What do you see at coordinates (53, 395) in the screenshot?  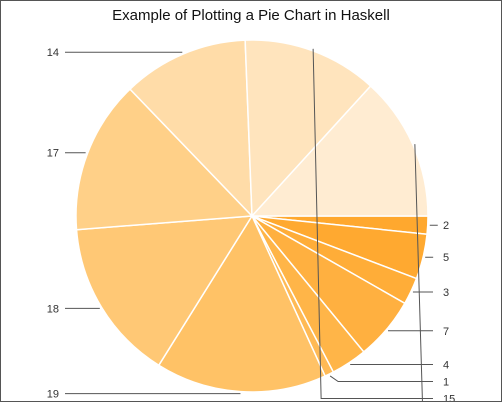 I see `slice-label-19: 19` at bounding box center [53, 395].